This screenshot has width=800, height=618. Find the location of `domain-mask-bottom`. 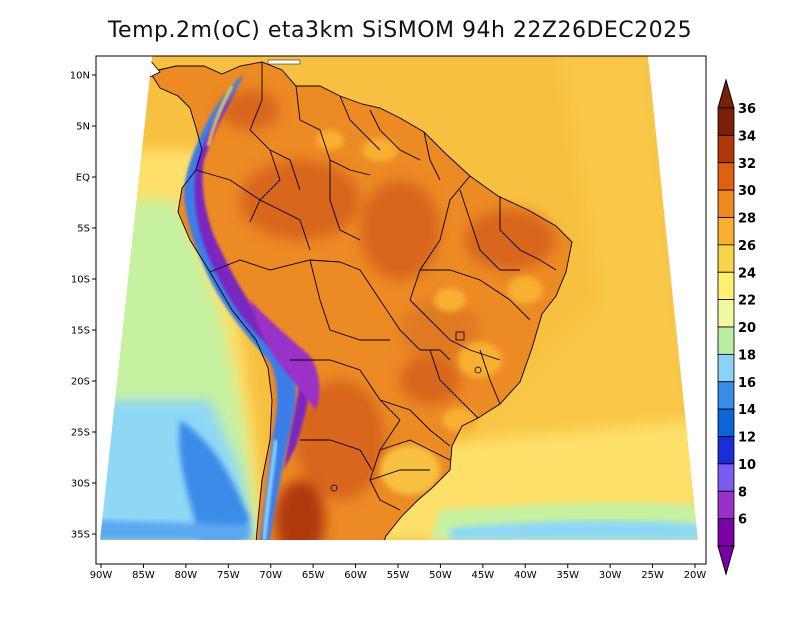

domain-mask-bottom is located at coordinates (401, 552).